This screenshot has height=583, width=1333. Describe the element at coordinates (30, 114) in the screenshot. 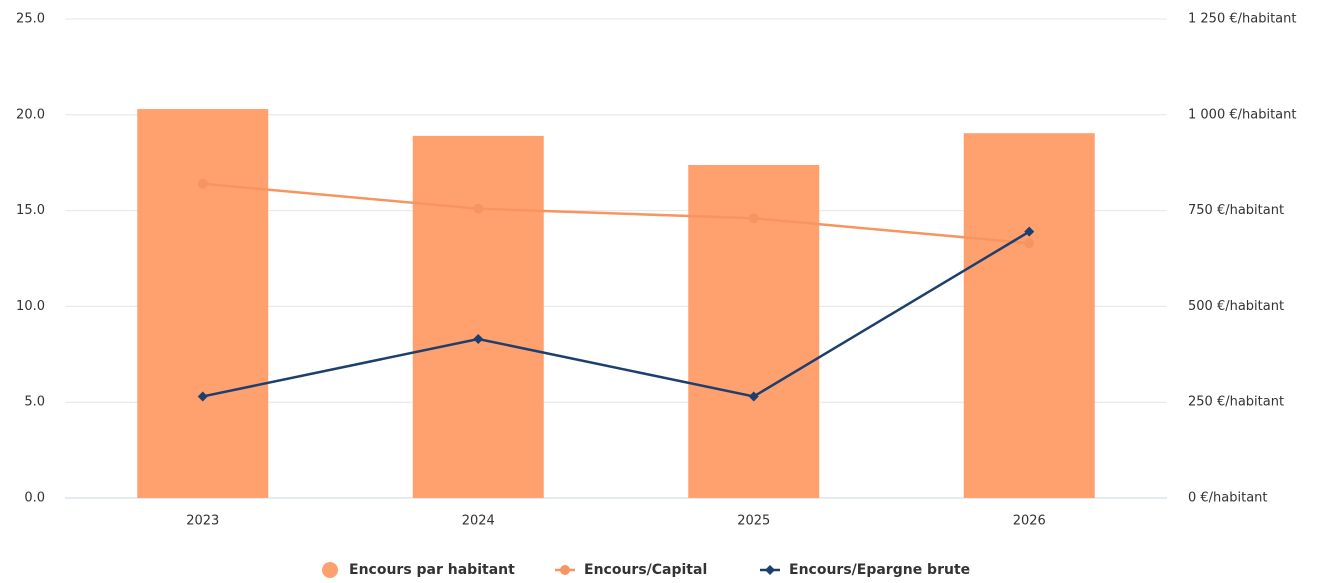

I see `y-tick-label: 20.0` at that location.